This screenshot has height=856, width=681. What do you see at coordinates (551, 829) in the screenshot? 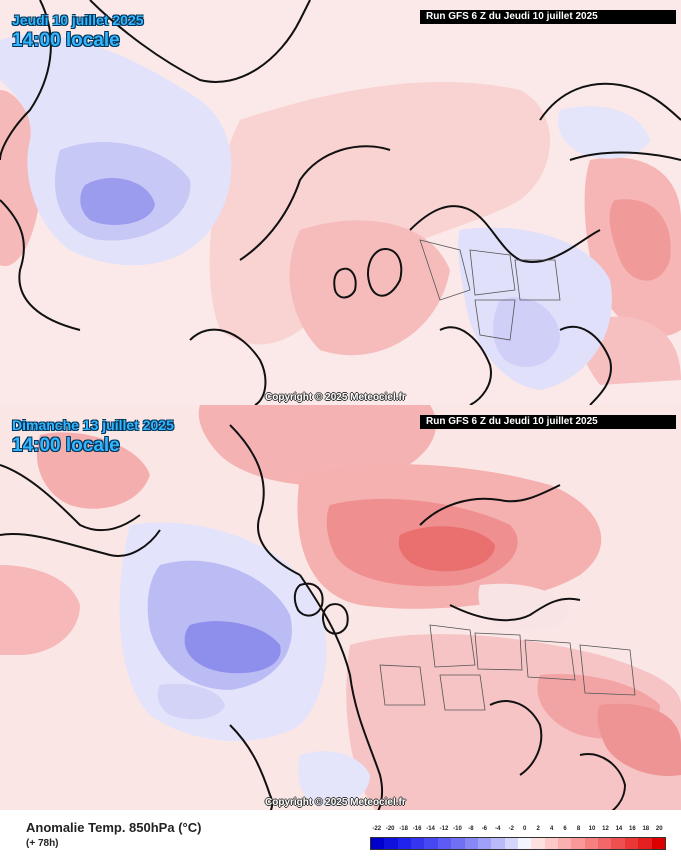
I see `legend-tick-label: 4` at bounding box center [551, 829].